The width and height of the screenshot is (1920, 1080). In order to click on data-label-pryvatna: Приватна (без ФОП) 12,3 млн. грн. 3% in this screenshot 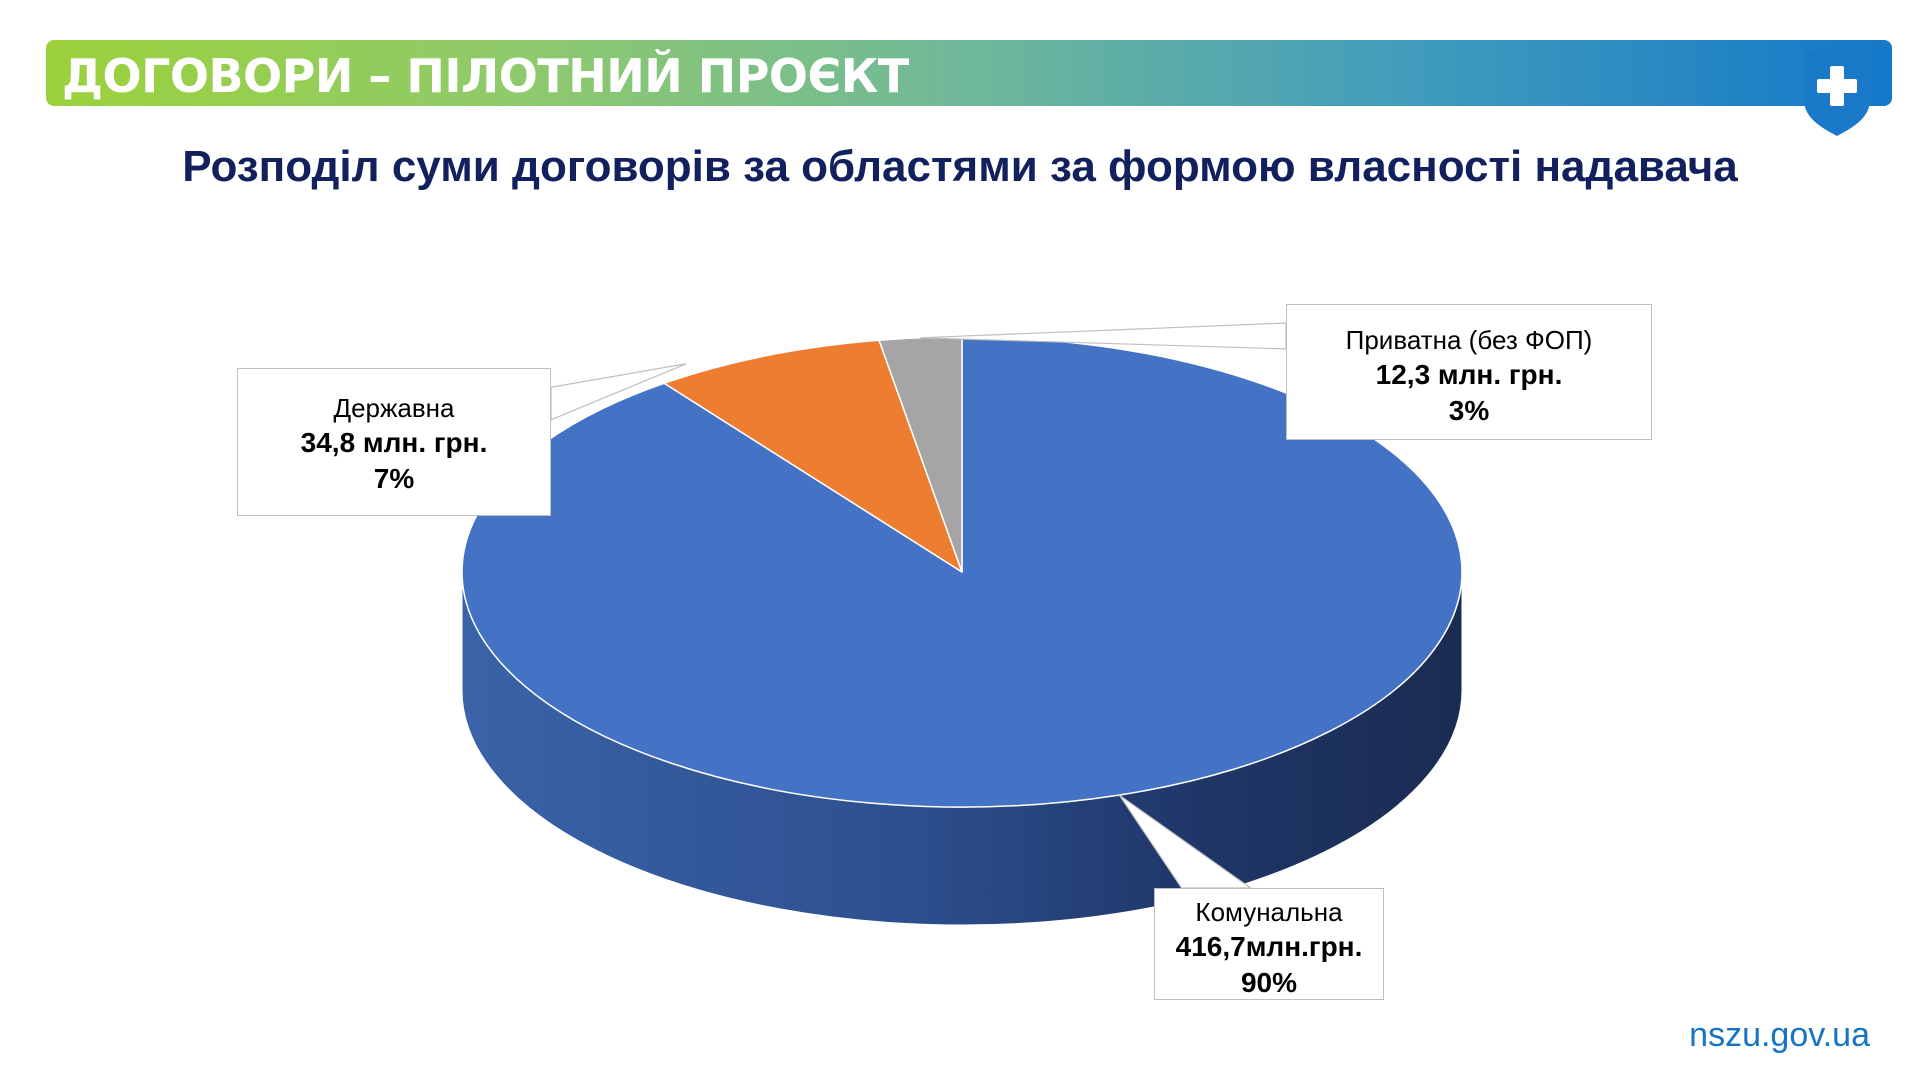, I will do `click(1469, 372)`.